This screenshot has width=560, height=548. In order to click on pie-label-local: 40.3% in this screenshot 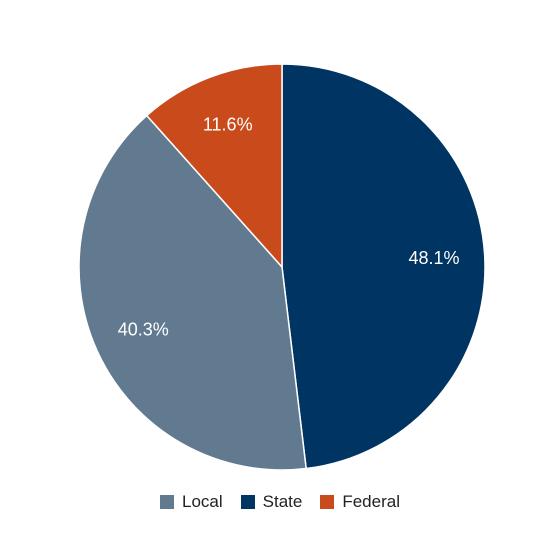, I will do `click(143, 330)`.